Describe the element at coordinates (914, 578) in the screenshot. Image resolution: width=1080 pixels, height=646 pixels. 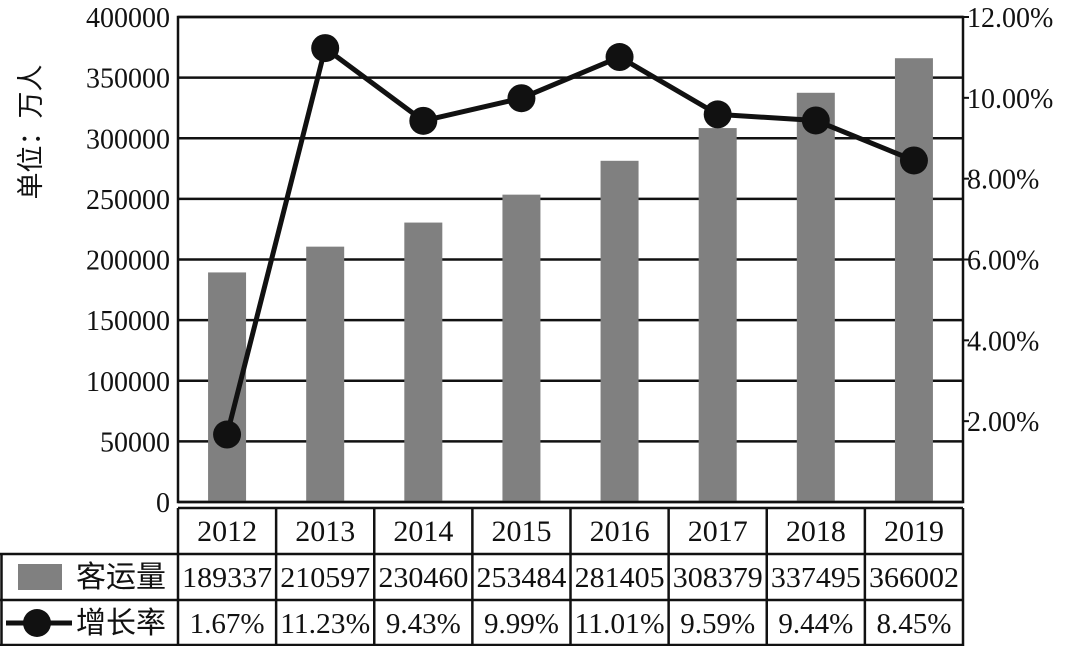
I see `table-cell: 366002` at that location.